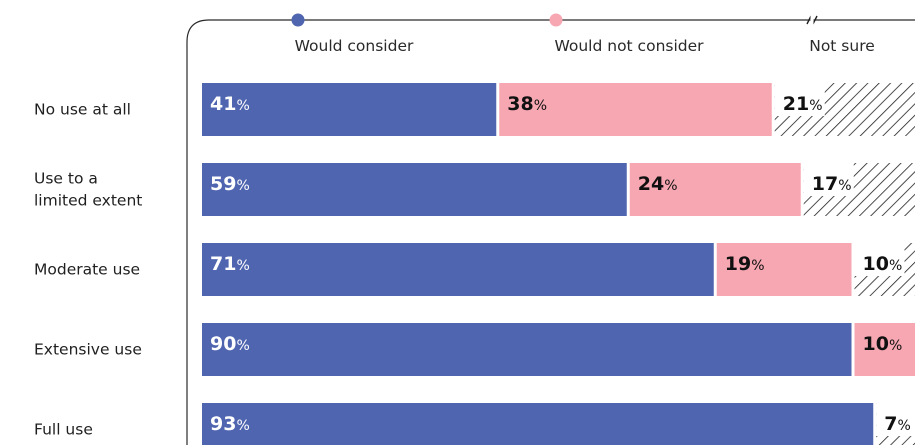 The width and height of the screenshot is (915, 445). Describe the element at coordinates (87, 270) in the screenshot. I see `category-label: Moderate use` at that location.